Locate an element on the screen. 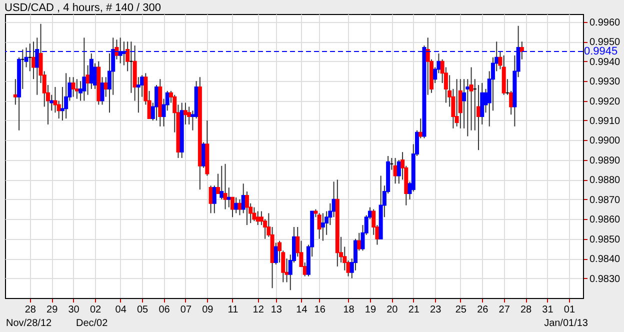  y-tick-label: 0.9860 is located at coordinates (605, 220).